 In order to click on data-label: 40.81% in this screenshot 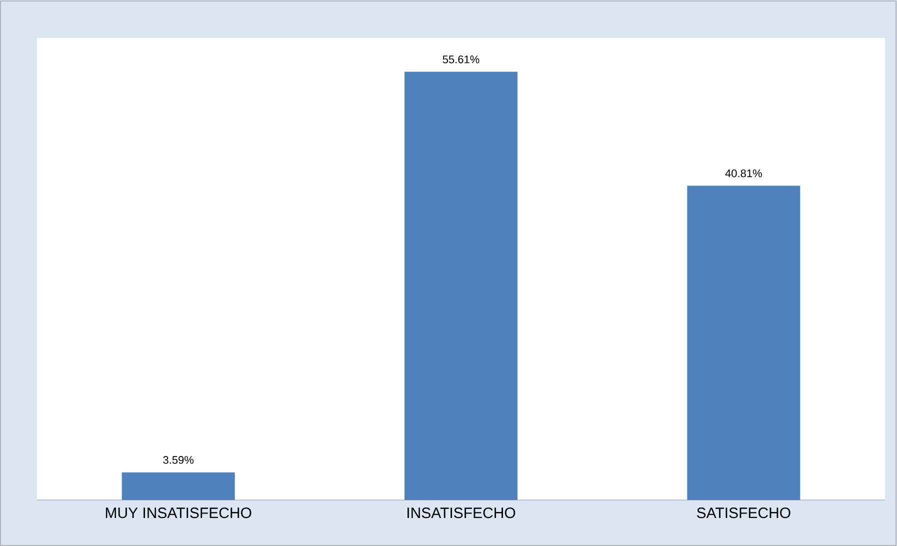, I will do `click(743, 173)`.